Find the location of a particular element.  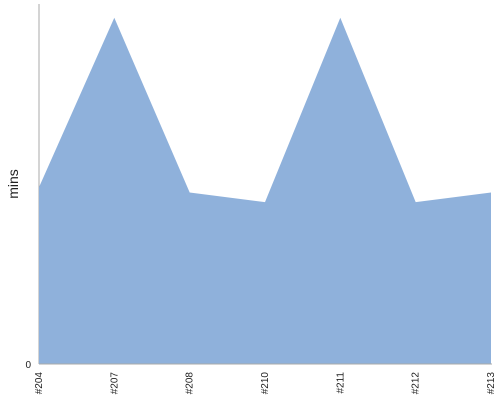

x-tick-labels: #204 #207 #208 #210 #211 #212 #213 is located at coordinates (265, 383).